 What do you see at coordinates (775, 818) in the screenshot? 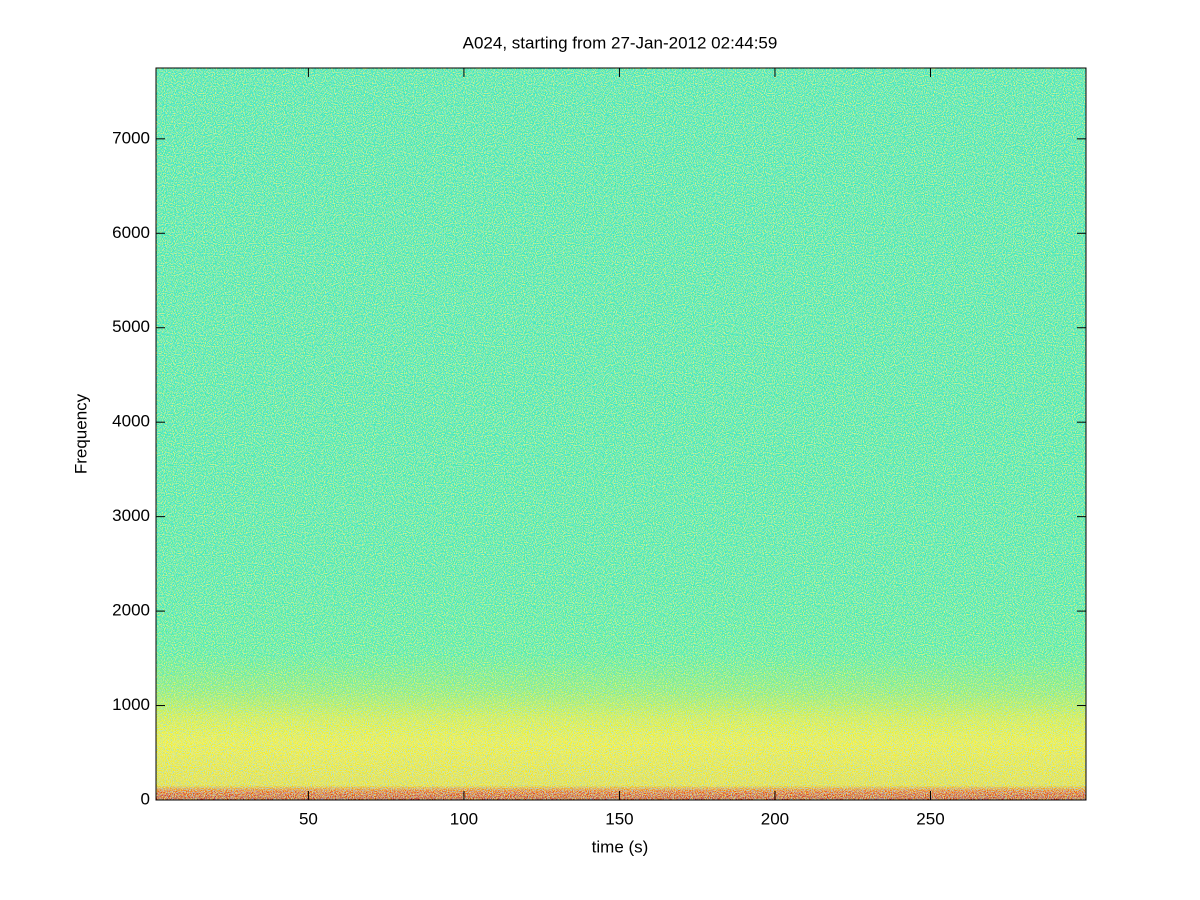
I see `x-tick-label: 200` at bounding box center [775, 818].